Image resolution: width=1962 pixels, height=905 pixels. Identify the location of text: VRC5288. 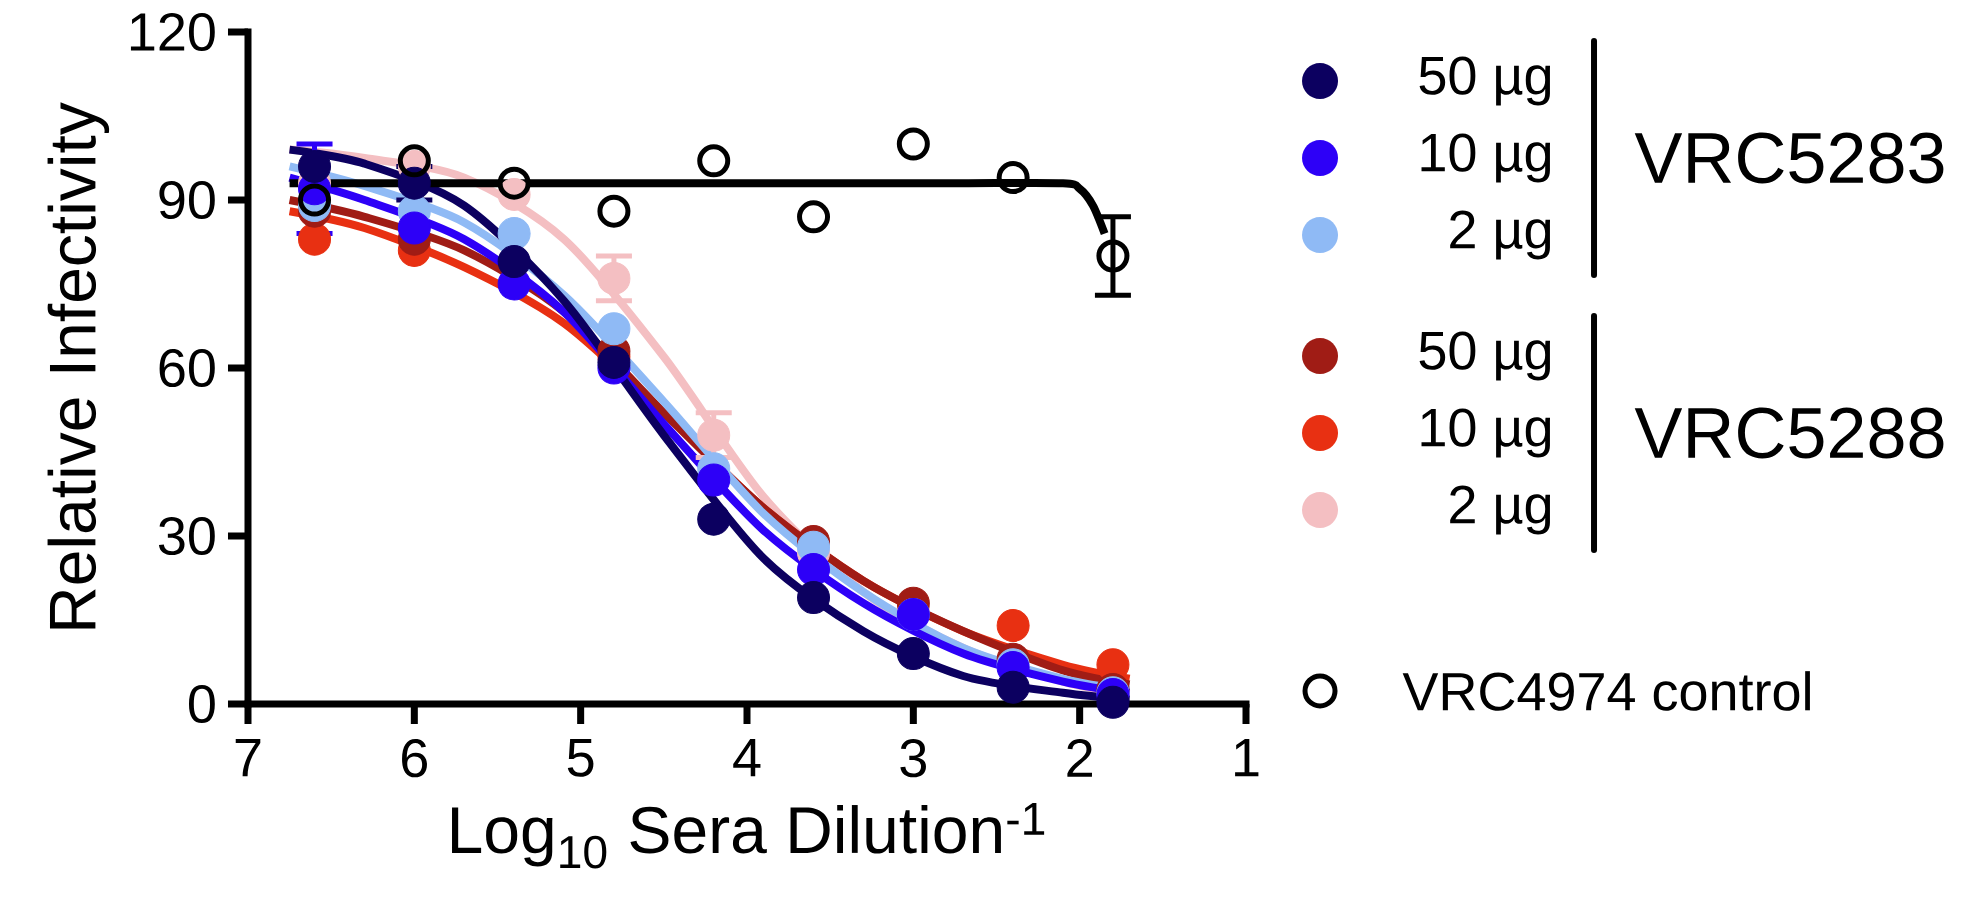
(1789, 433).